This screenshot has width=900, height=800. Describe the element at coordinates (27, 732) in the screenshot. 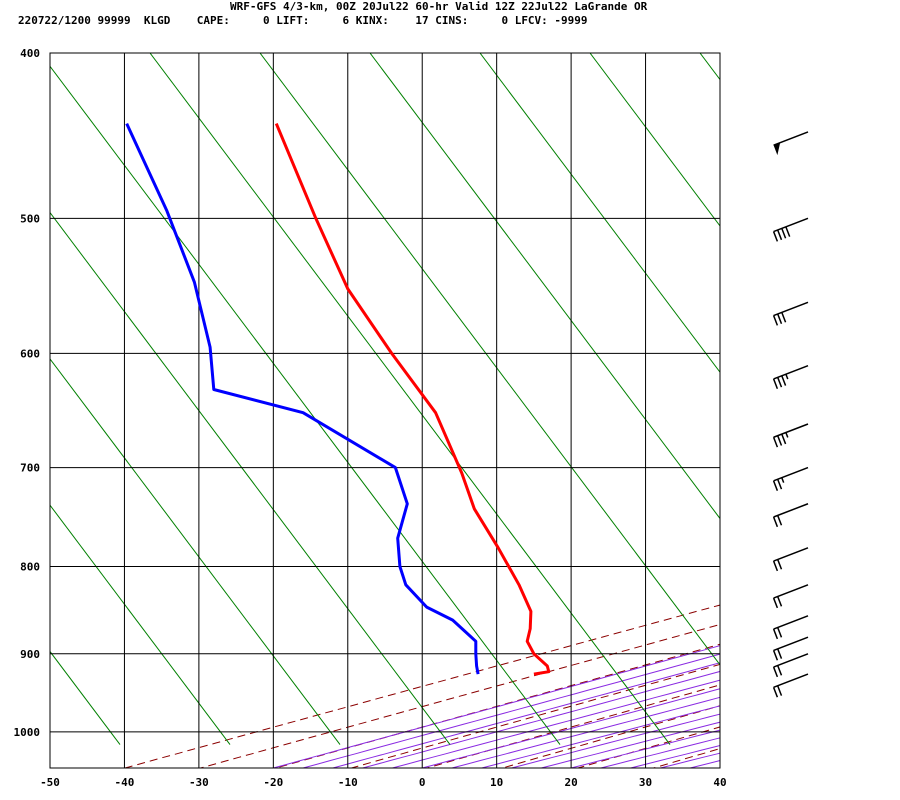

I see `y-tick-label: 1000` at that location.